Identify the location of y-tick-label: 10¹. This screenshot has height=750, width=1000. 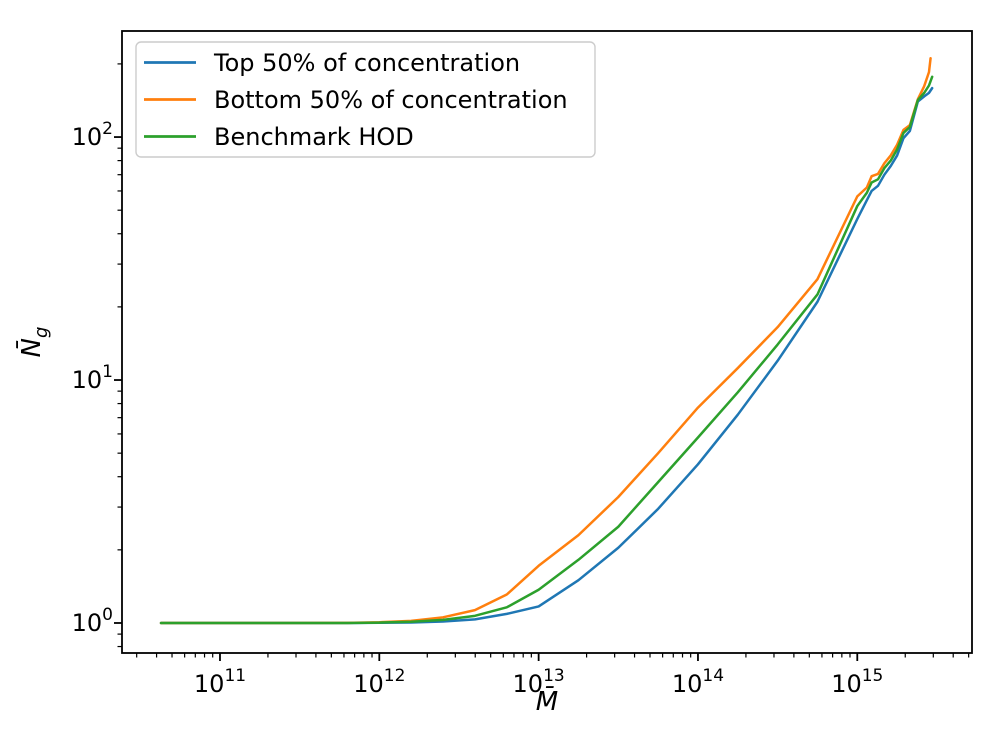
(92, 378).